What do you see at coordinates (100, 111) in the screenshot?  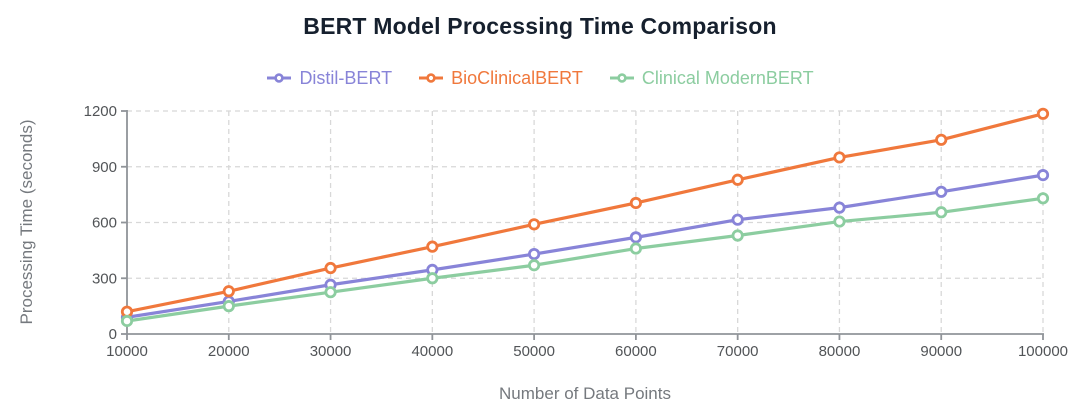 I see `svg-text: 1200` at bounding box center [100, 111].